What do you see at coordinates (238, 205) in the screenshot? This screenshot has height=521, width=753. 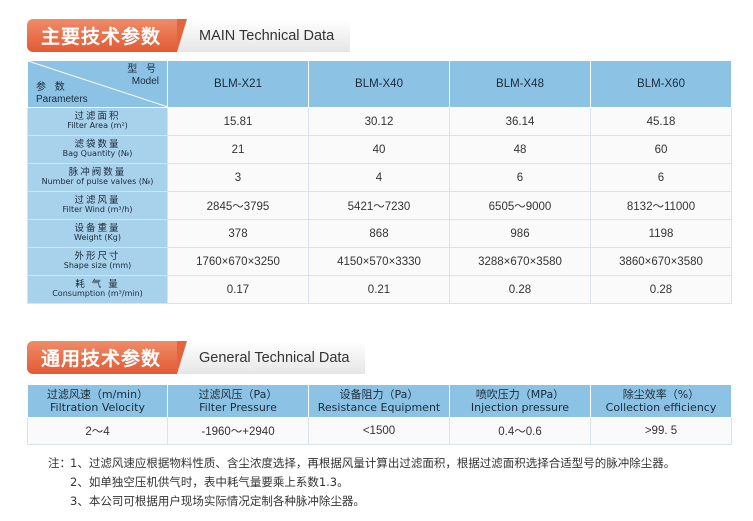 I see `value-cell: 2845～3795` at bounding box center [238, 205].